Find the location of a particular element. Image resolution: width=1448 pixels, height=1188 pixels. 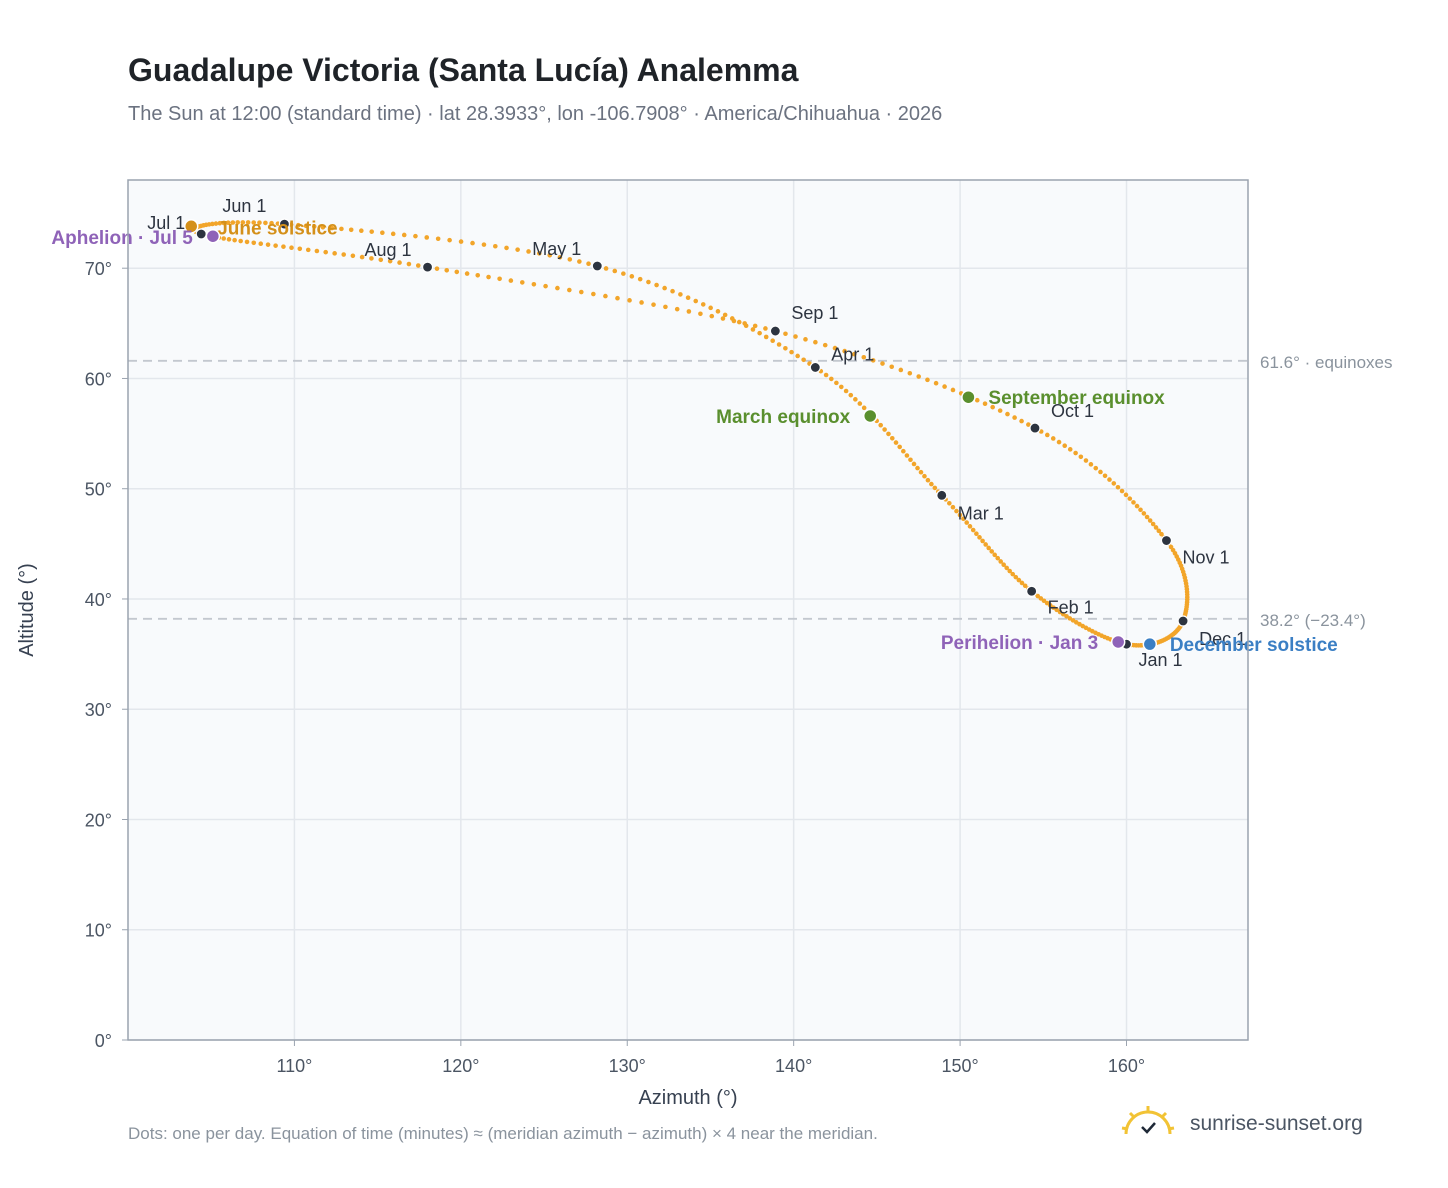

y-tick-label: 70° is located at coordinates (98, 269).